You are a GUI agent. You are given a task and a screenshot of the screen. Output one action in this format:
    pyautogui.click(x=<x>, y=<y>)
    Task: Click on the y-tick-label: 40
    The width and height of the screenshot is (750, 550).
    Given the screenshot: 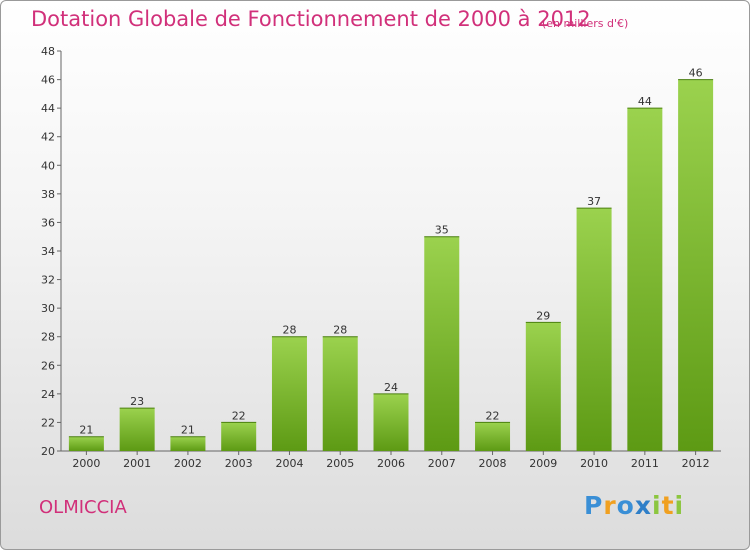 What is the action you would take?
    pyautogui.click(x=48, y=165)
    